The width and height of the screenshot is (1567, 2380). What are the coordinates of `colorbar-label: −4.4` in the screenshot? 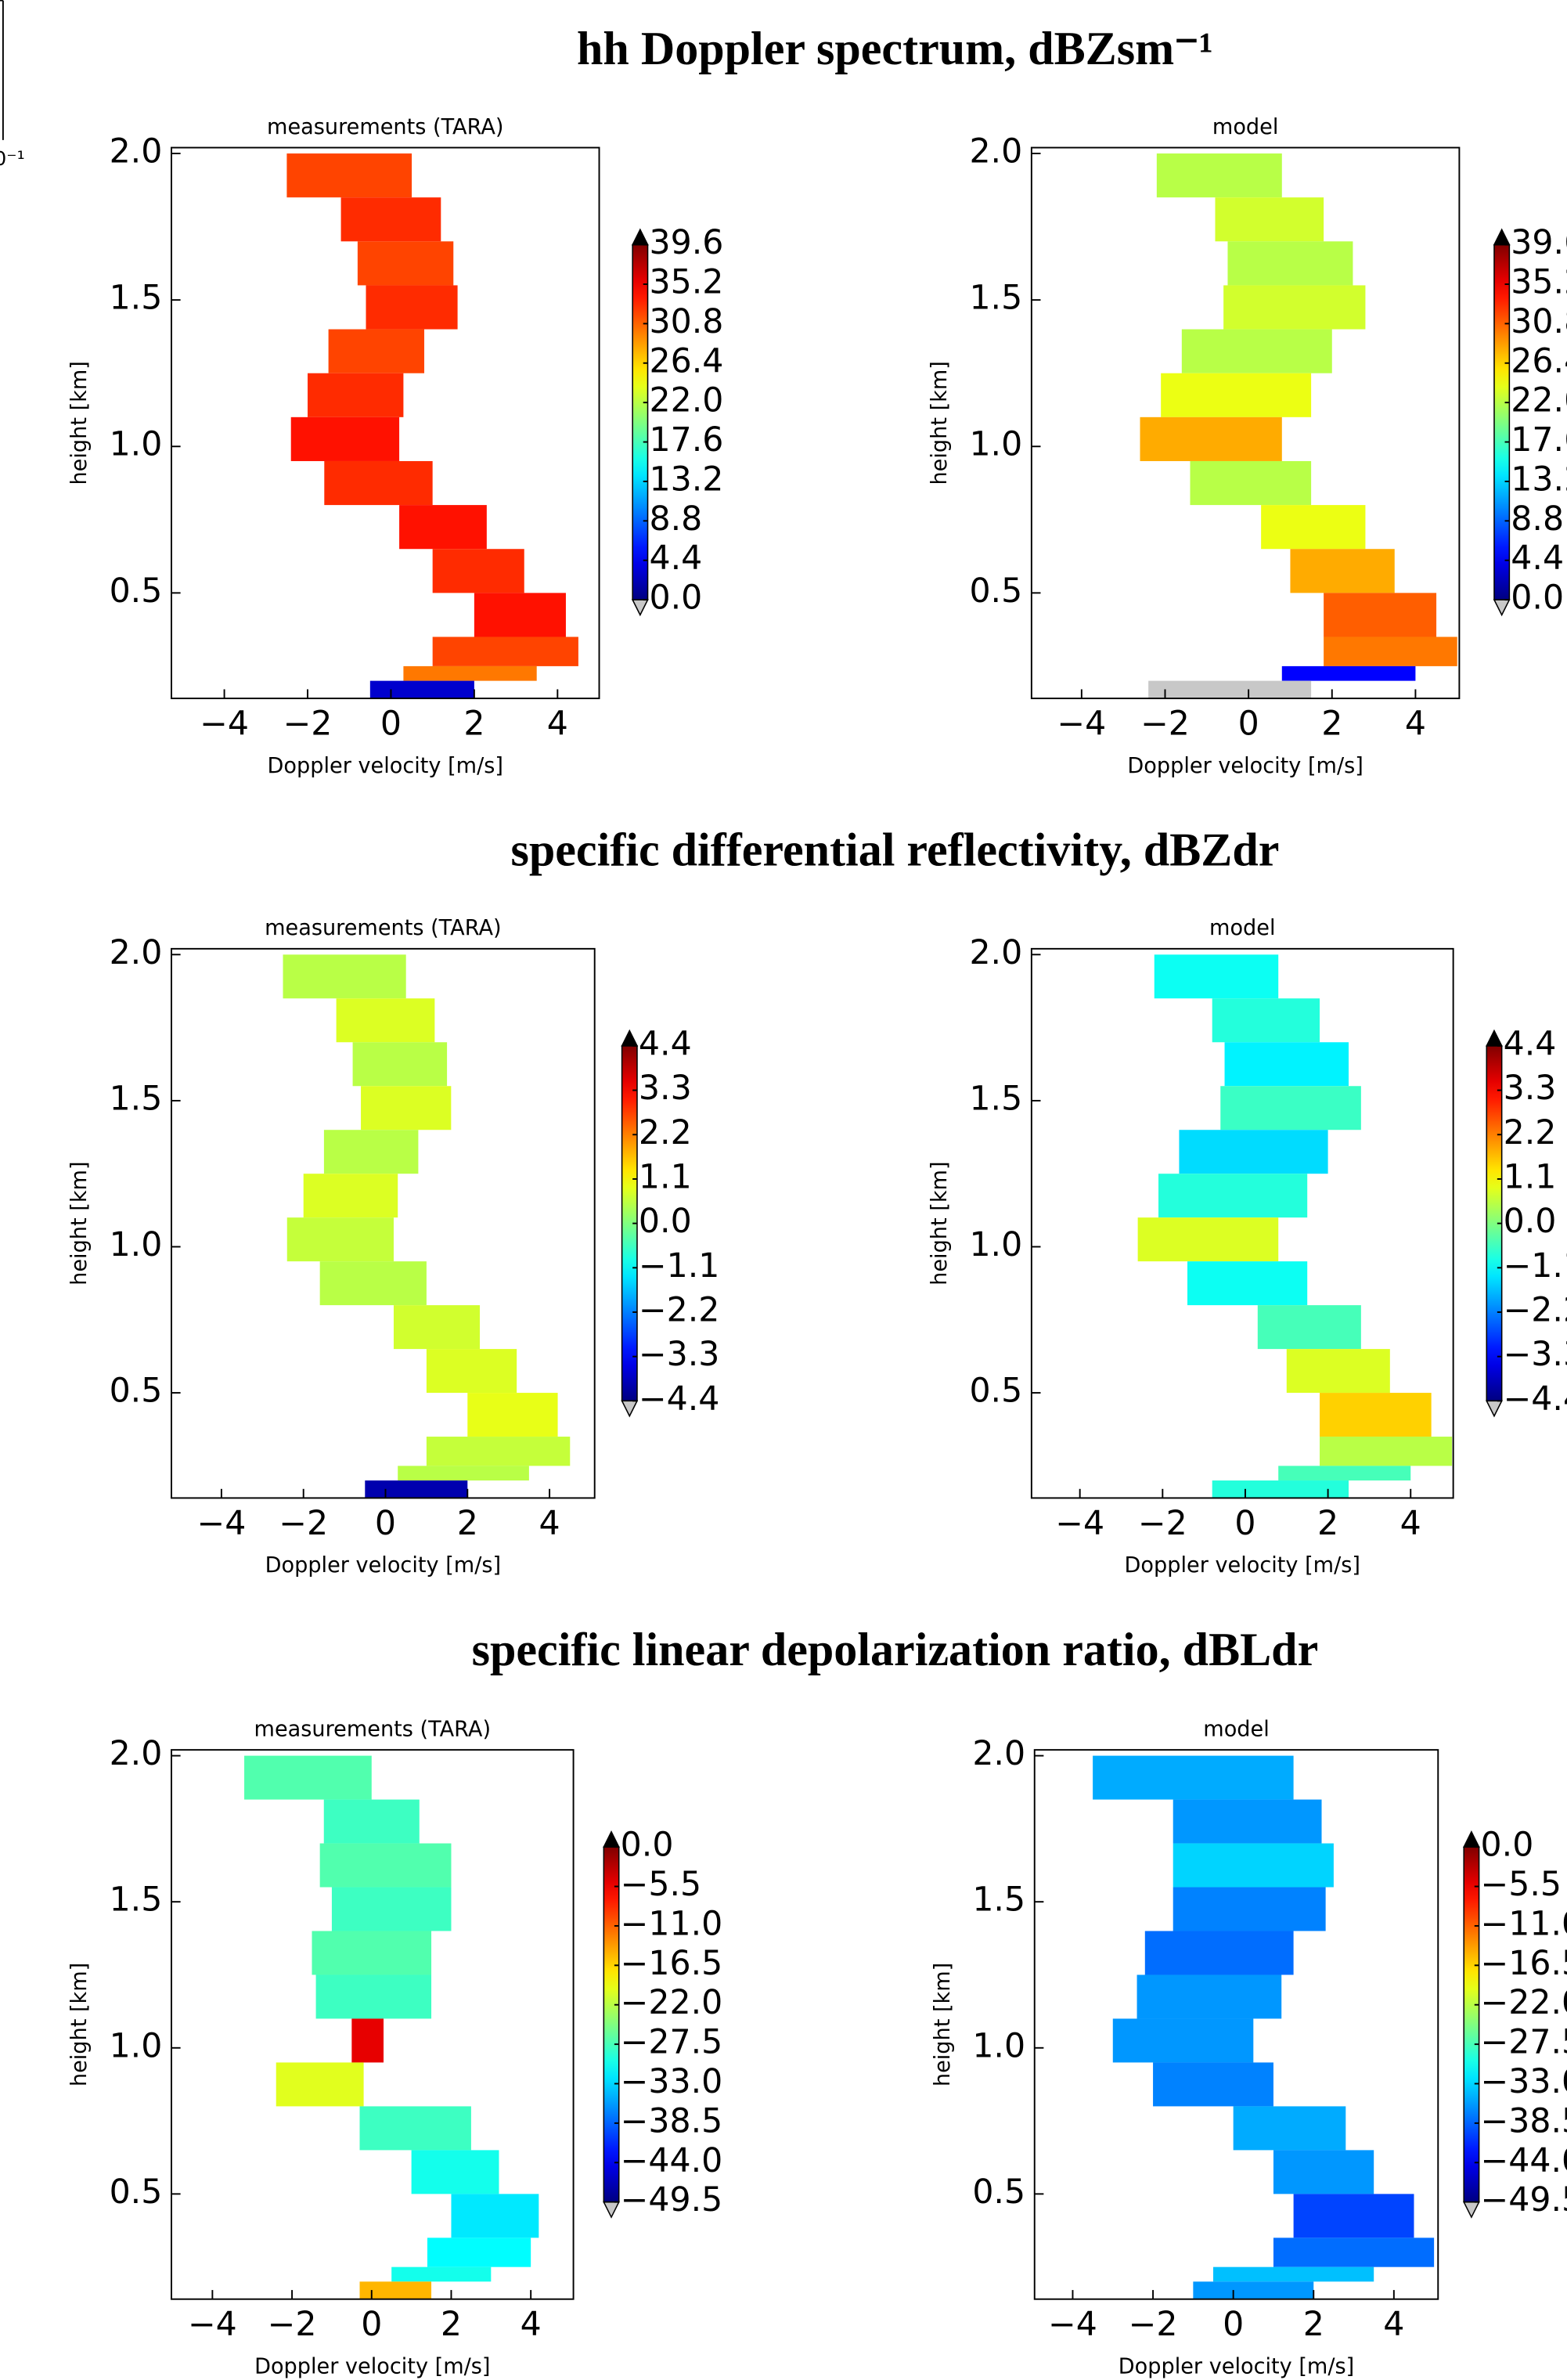 It's located at (1535, 1399).